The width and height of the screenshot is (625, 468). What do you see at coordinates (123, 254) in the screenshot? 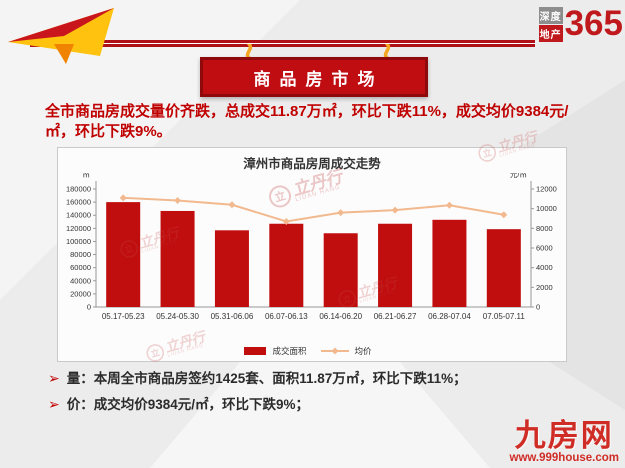
I see `bar-05.17-05.23` at bounding box center [123, 254].